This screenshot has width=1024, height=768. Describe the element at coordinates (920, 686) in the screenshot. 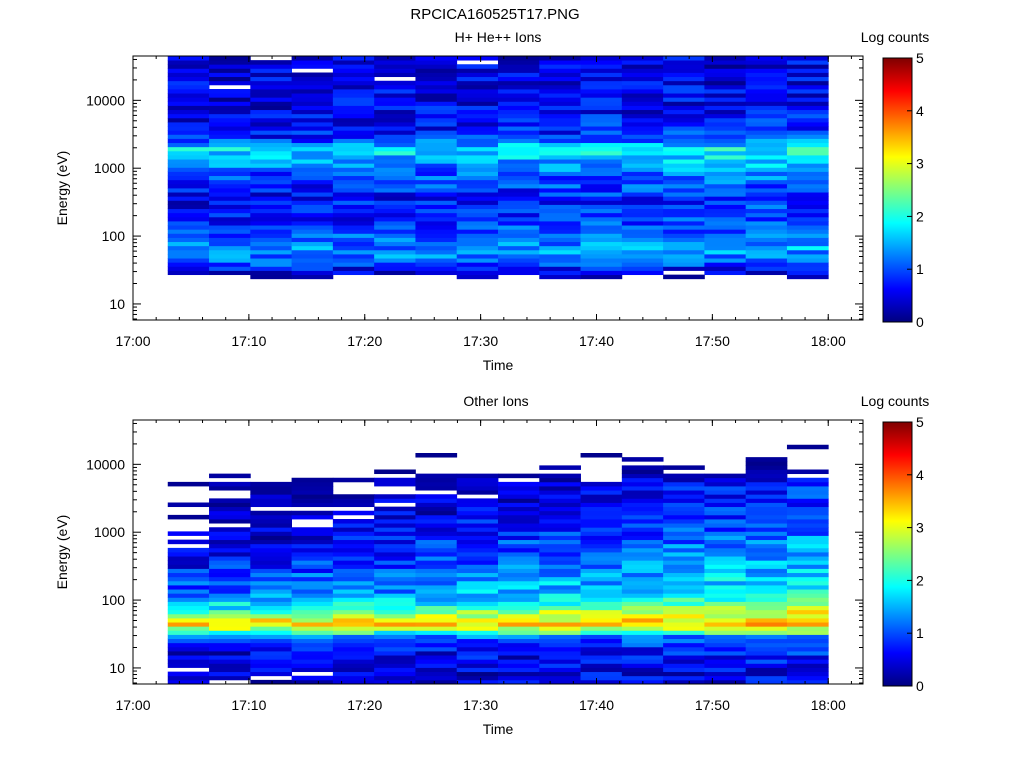

I see `colorbar-tick-label: 0` at that location.